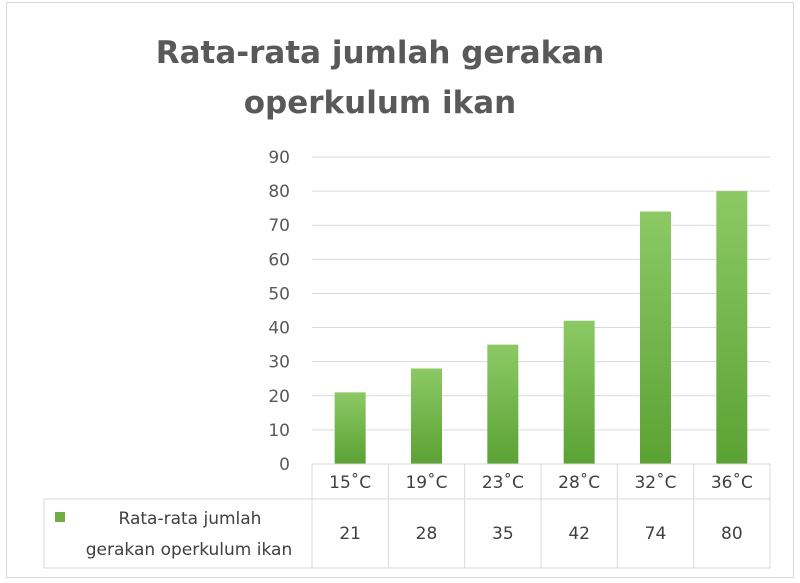  What do you see at coordinates (189, 550) in the screenshot?
I see `series-label: gerakan operkulum ikan` at bounding box center [189, 550].